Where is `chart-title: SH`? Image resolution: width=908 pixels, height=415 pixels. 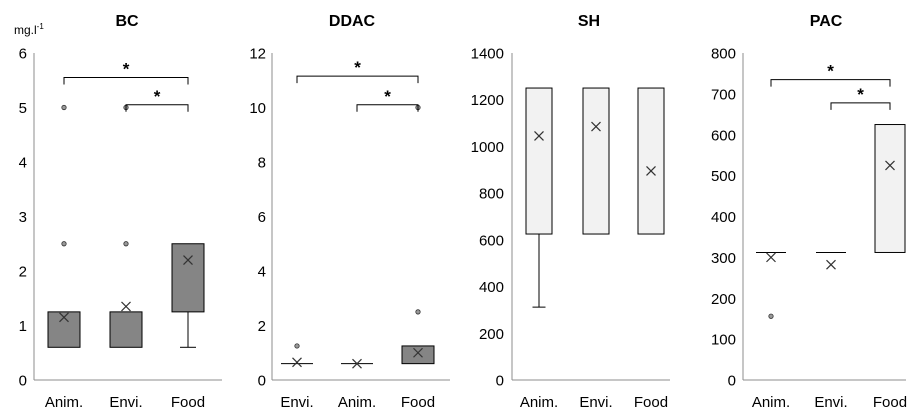 chart-title: SH is located at coordinates (589, 21).